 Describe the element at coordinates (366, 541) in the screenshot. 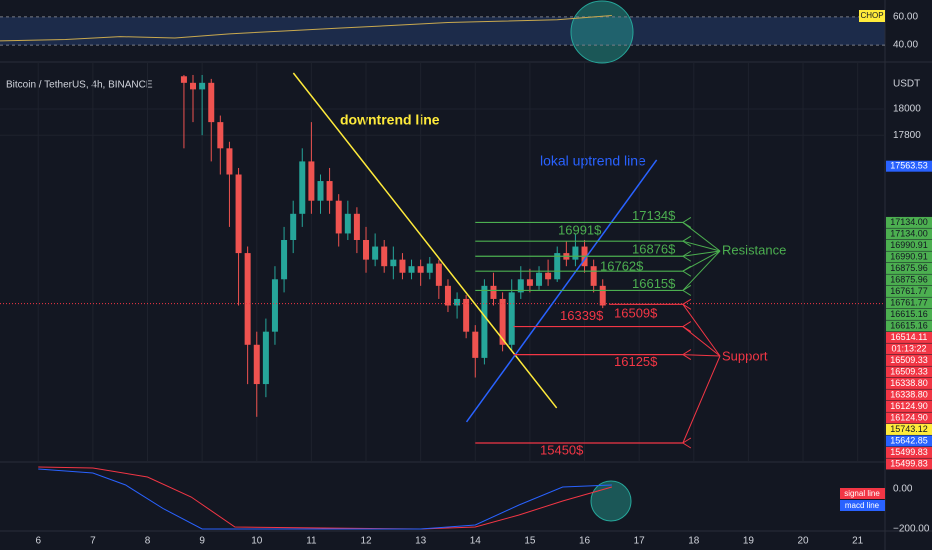

I see `x-tick-label: 12` at that location.